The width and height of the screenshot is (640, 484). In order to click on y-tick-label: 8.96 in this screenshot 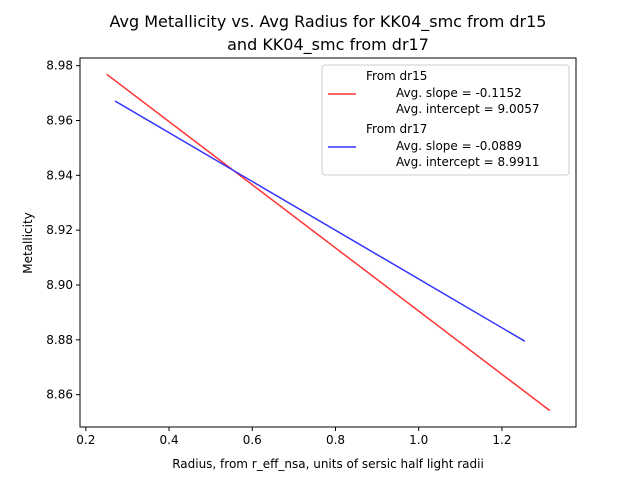, I will do `click(59, 121)`.